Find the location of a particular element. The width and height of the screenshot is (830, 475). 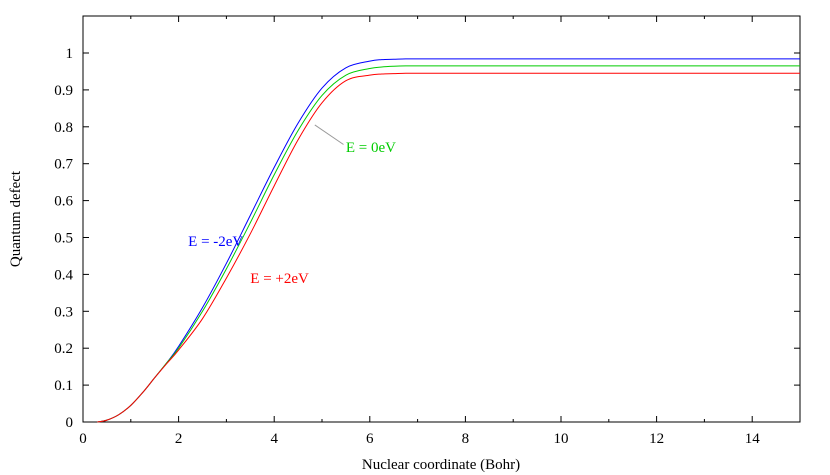

annotation-label: E = +2eV is located at coordinates (279, 279).